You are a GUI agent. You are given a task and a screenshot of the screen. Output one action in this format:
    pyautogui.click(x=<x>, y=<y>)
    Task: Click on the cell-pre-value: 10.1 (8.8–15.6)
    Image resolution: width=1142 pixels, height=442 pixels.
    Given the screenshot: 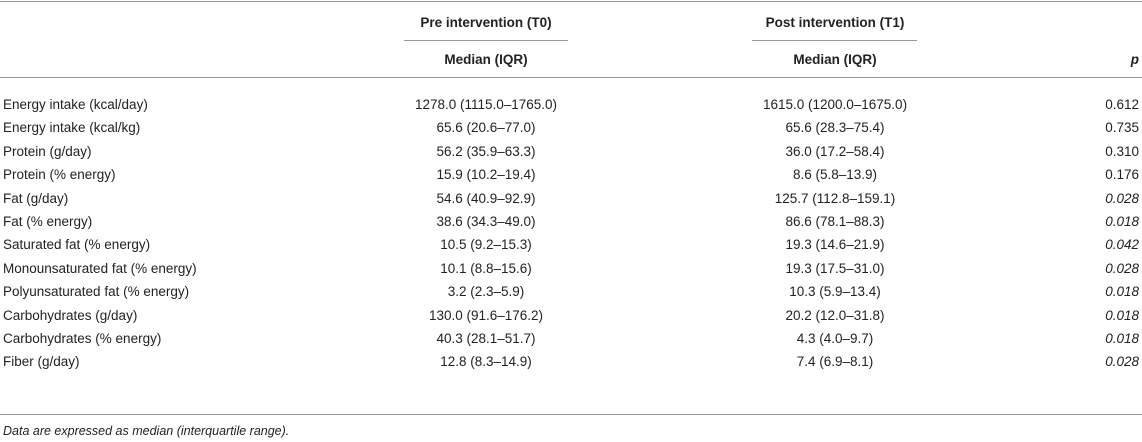 What is the action you would take?
    pyautogui.click(x=486, y=268)
    